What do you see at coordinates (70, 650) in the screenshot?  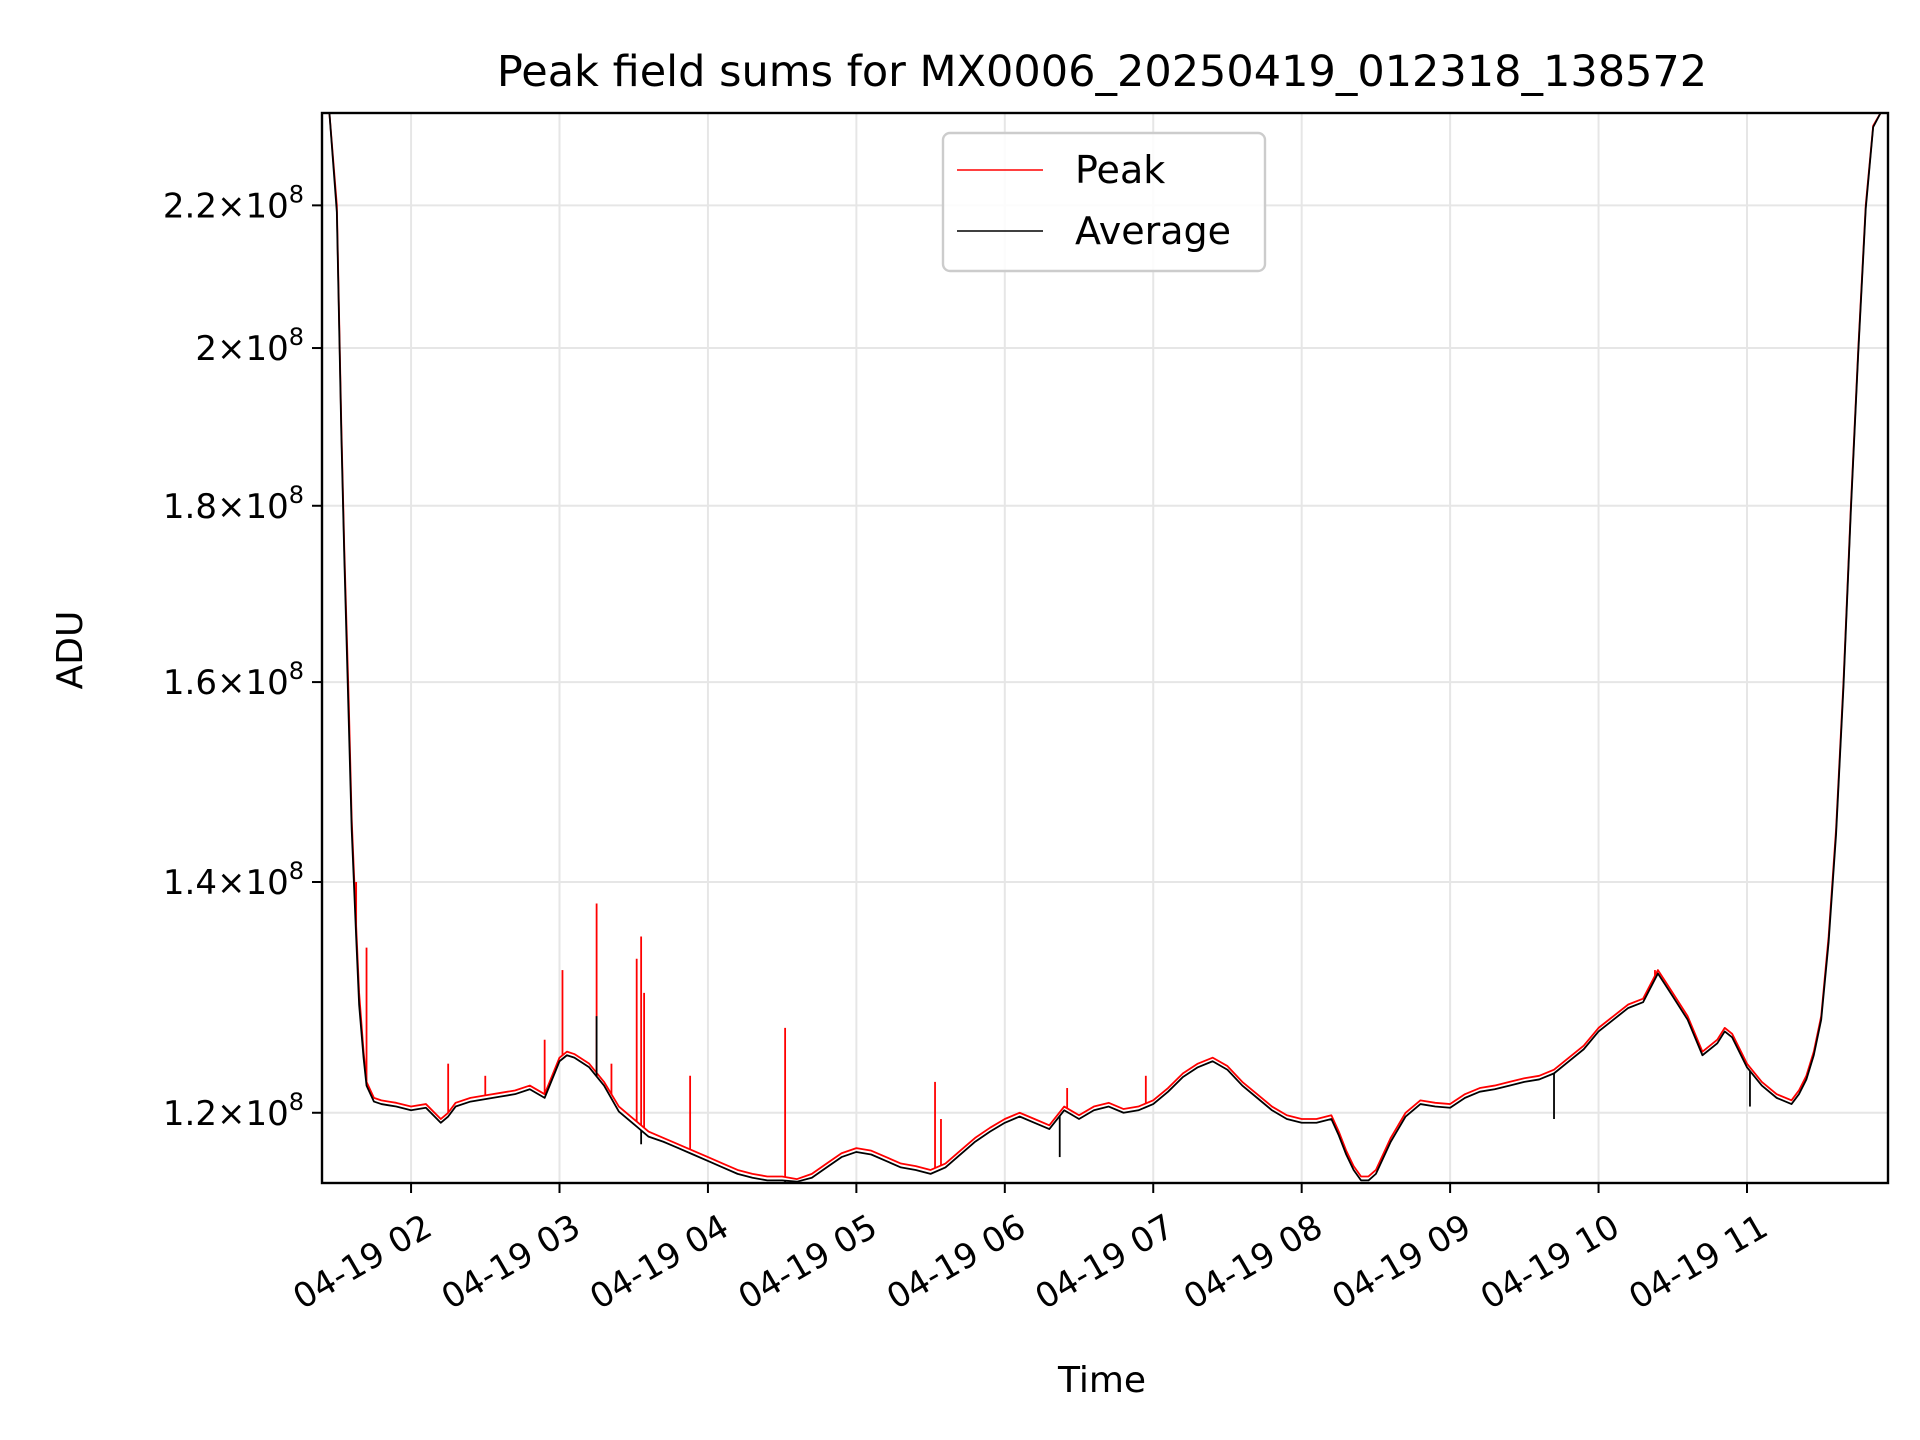 I see `y-axis-label: ADU` at bounding box center [70, 650].